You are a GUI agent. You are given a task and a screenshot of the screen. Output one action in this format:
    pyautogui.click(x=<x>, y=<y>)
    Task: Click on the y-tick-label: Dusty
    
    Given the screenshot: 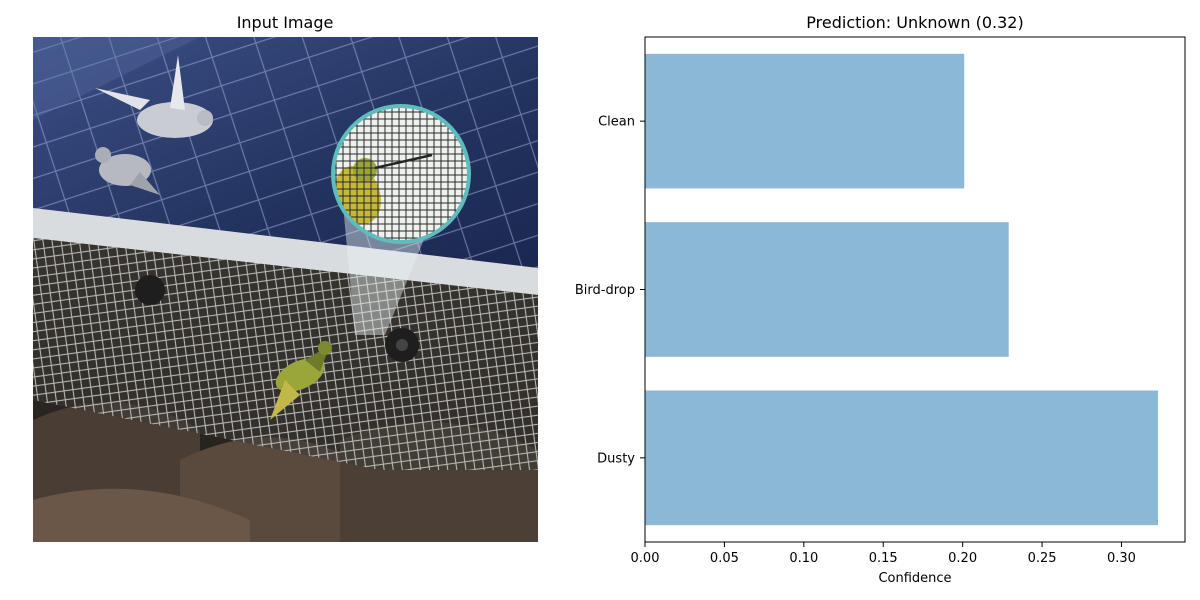 What is the action you would take?
    pyautogui.click(x=616, y=458)
    